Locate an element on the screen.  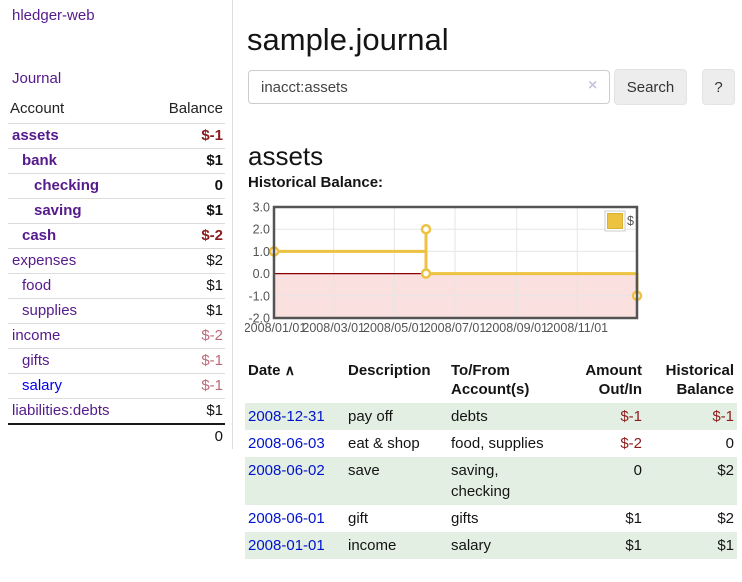
account-row-expenses: expenses $2 is located at coordinates (116, 261).